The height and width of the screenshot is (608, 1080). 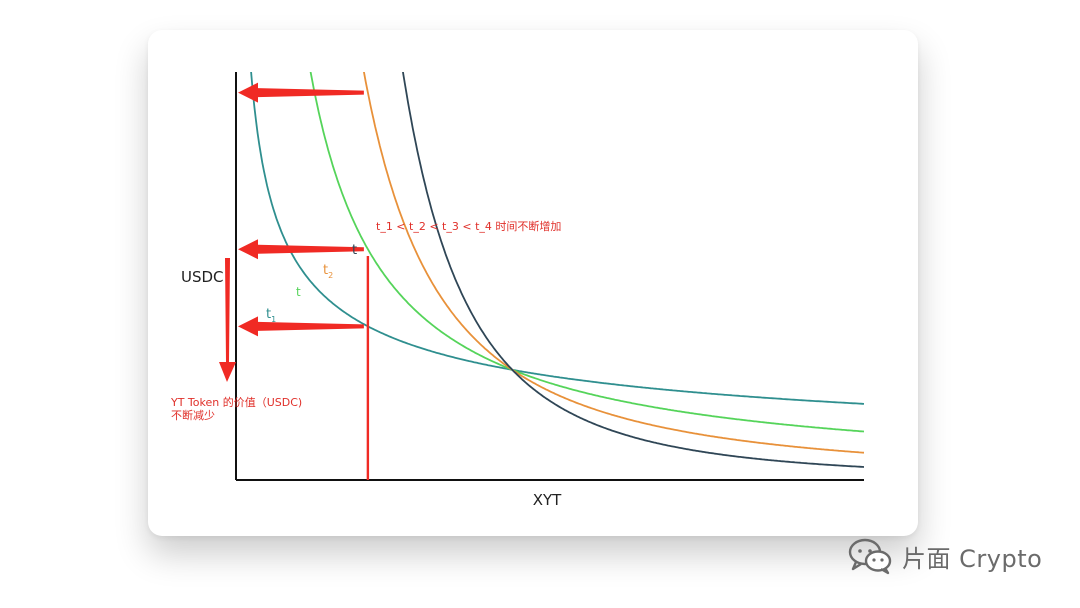 What do you see at coordinates (301, 326) in the screenshot?
I see `value-arrow-t1` at bounding box center [301, 326].